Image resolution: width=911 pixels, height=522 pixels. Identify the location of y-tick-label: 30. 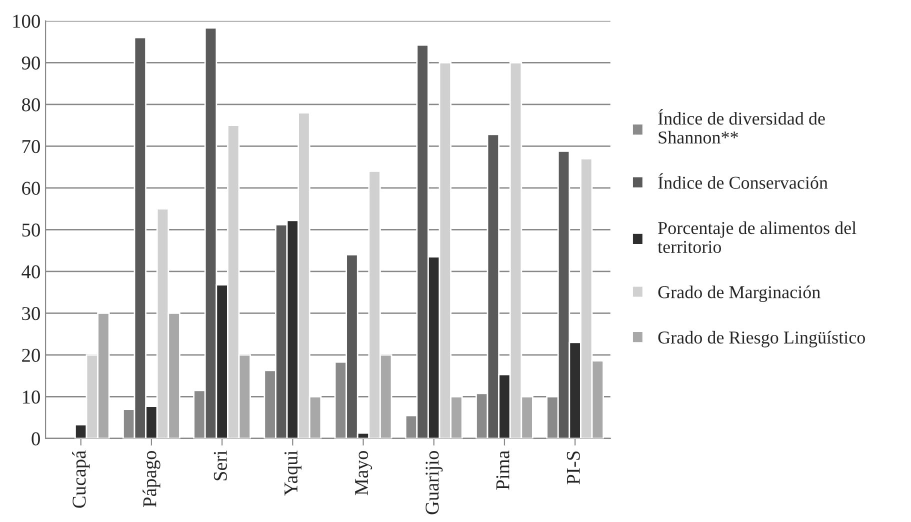
(31, 313).